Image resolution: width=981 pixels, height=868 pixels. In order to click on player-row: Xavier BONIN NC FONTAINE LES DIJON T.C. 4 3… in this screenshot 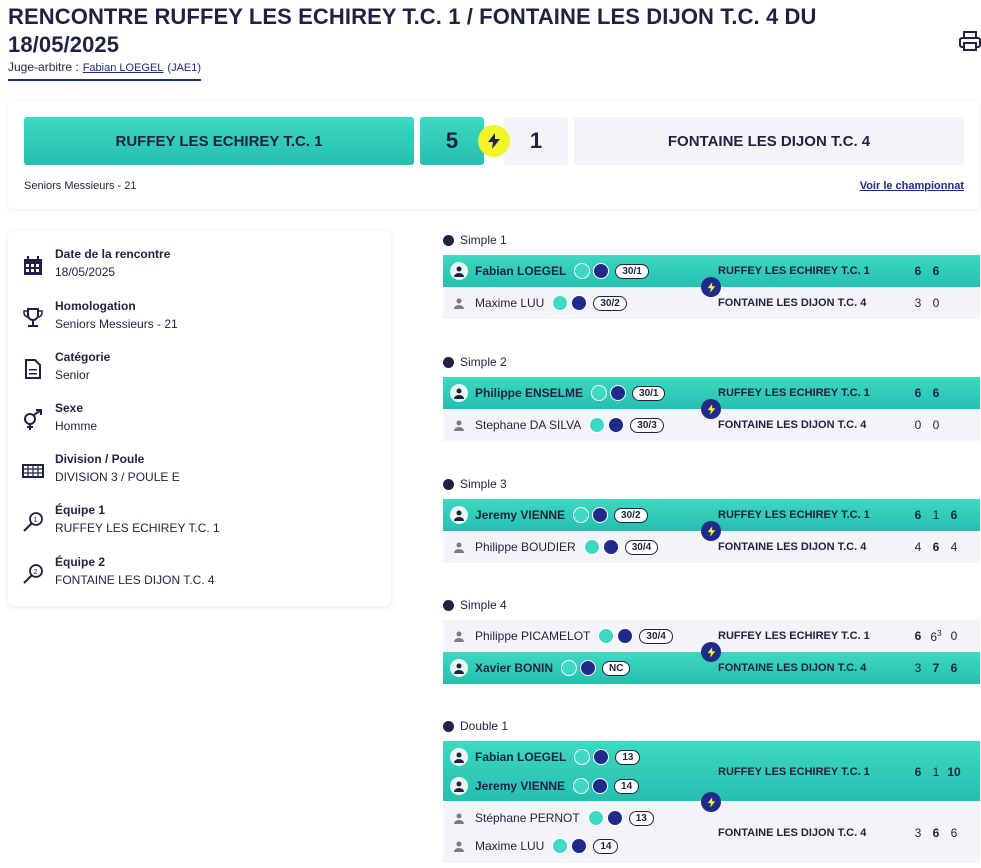, I will do `click(711, 668)`.